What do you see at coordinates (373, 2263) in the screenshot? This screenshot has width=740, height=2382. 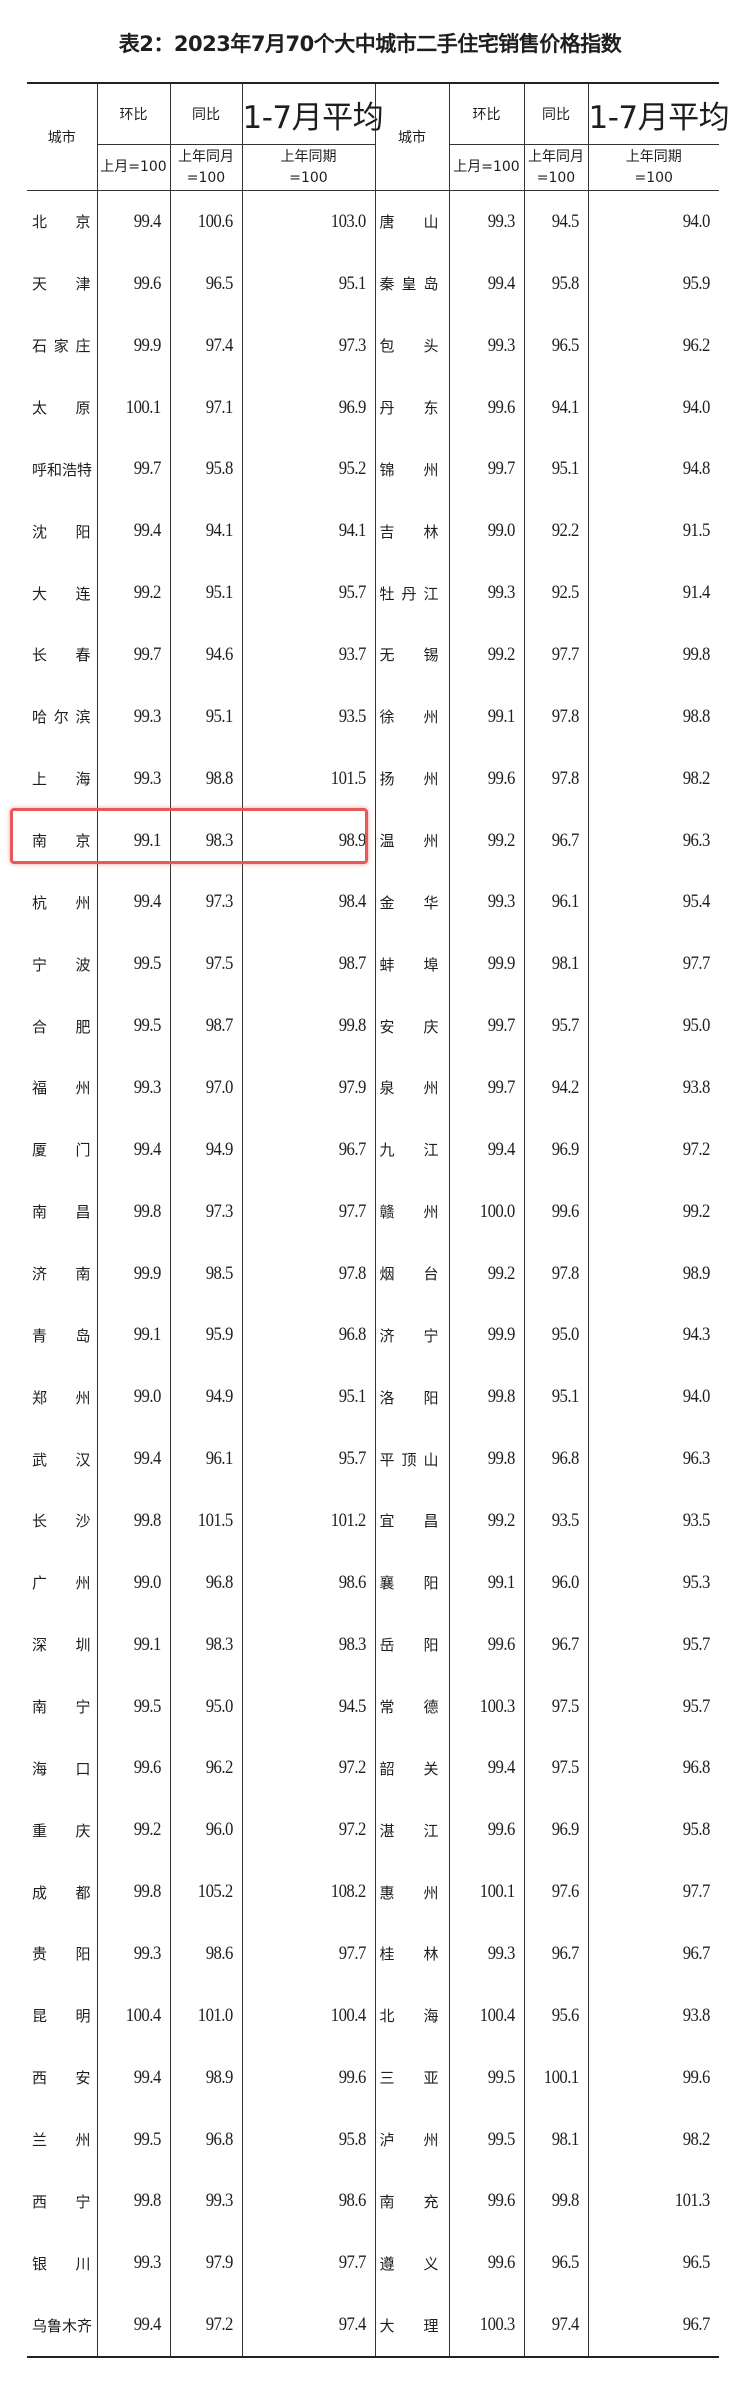 I see `table-row: 银川 99.3 97.9 97.7 遵义 99.6 96.5 96.5` at bounding box center [373, 2263].